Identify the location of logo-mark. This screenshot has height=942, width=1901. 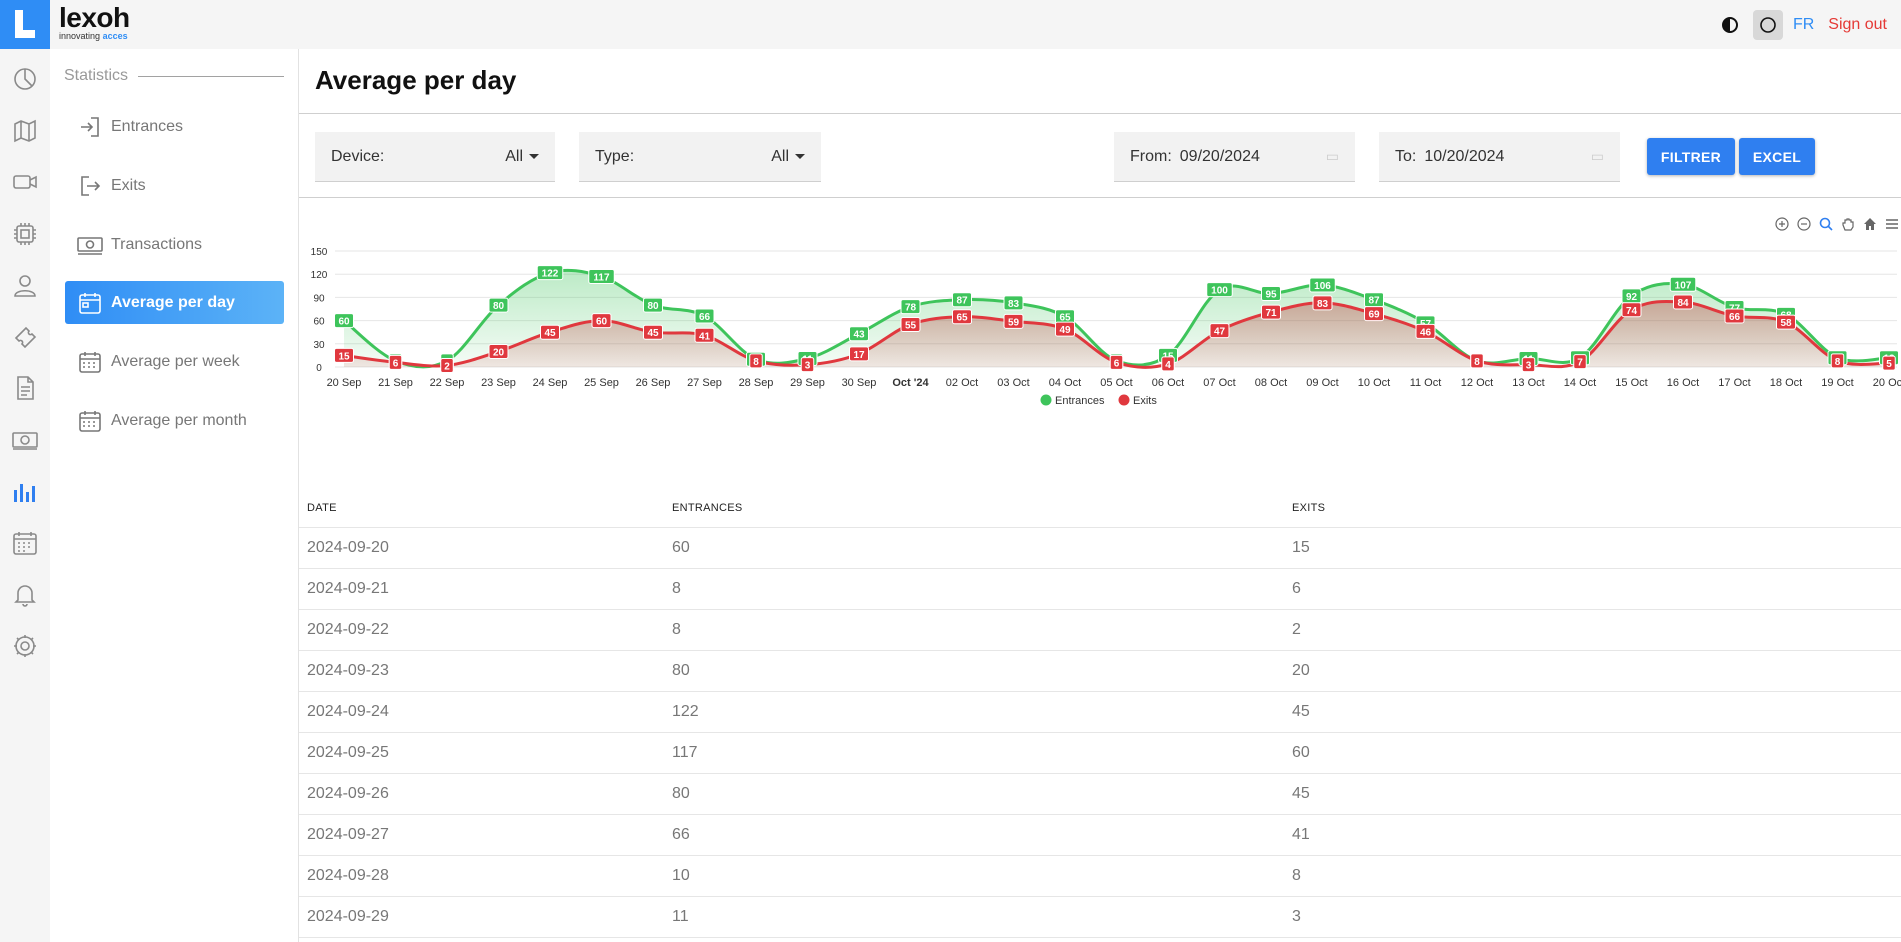
(25, 24).